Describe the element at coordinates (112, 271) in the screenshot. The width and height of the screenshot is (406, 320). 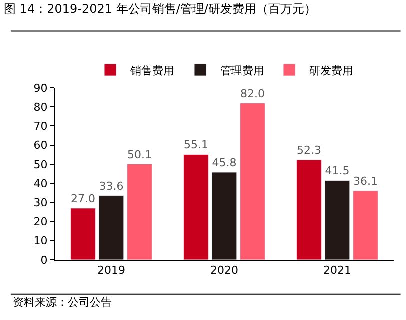
I see `x-tick-label: 2019` at that location.